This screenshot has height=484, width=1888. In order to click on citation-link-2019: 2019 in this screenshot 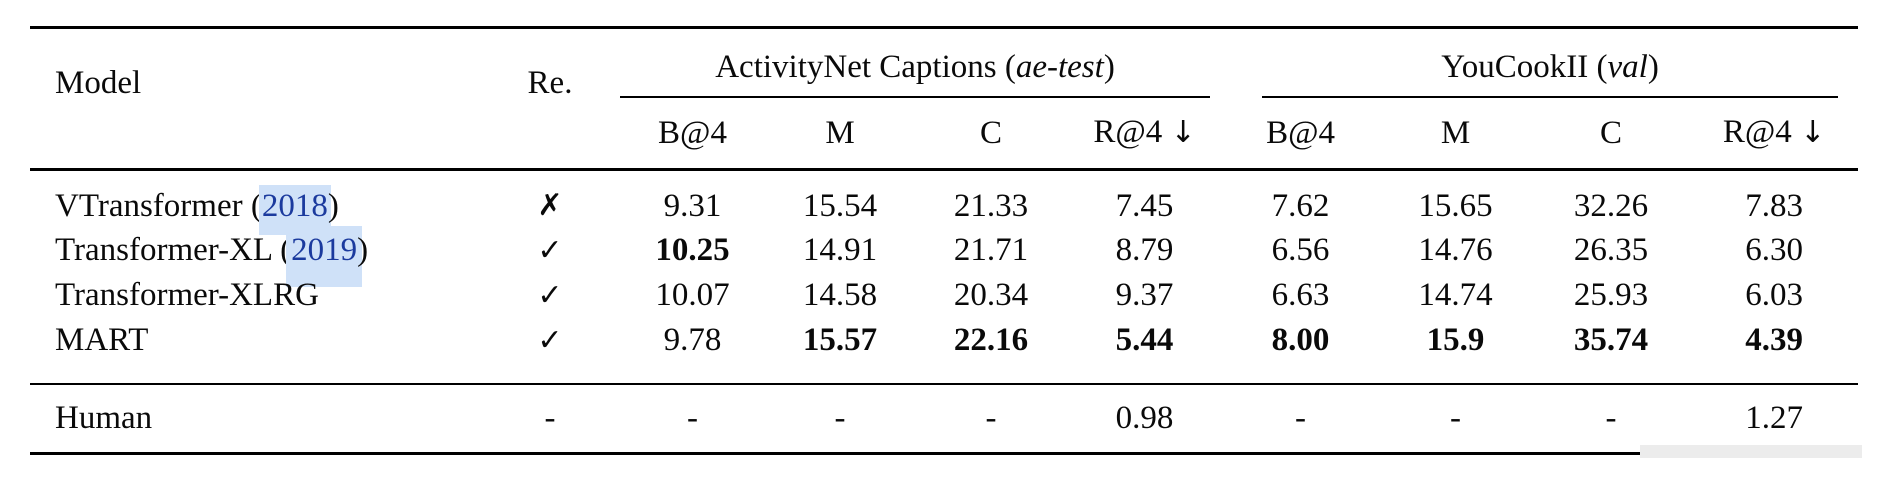, I will do `click(324, 256)`.